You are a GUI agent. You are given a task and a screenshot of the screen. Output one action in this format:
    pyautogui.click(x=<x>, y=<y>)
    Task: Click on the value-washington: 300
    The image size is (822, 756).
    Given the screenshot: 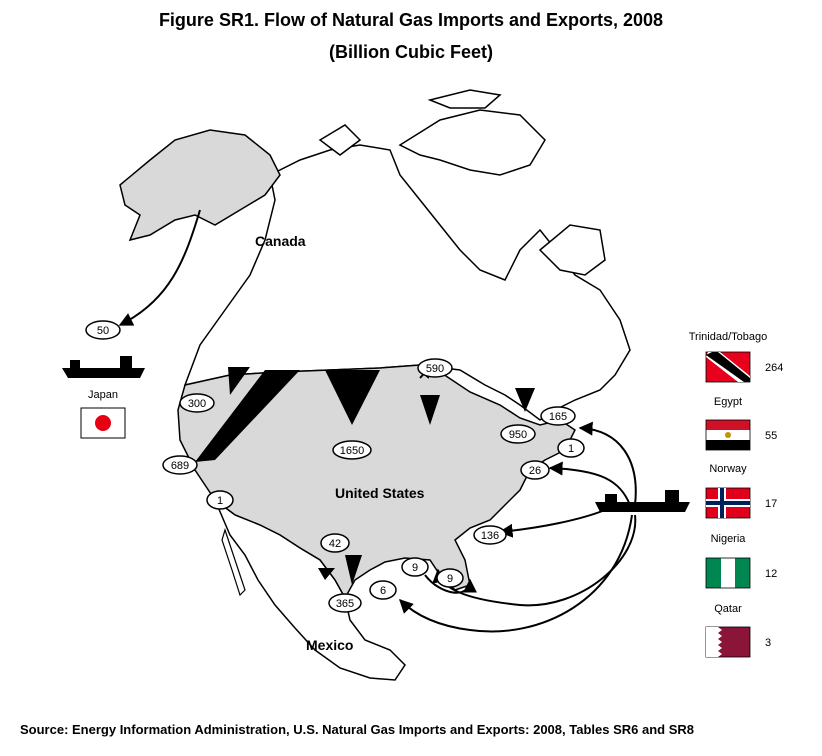 What is the action you would take?
    pyautogui.click(x=197, y=404)
    